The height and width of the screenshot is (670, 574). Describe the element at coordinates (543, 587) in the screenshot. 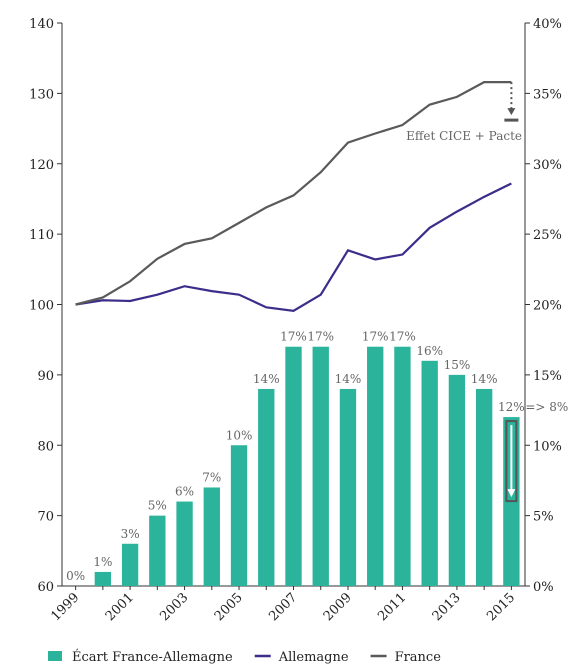

I see `y2-tick-label: 0%` at that location.